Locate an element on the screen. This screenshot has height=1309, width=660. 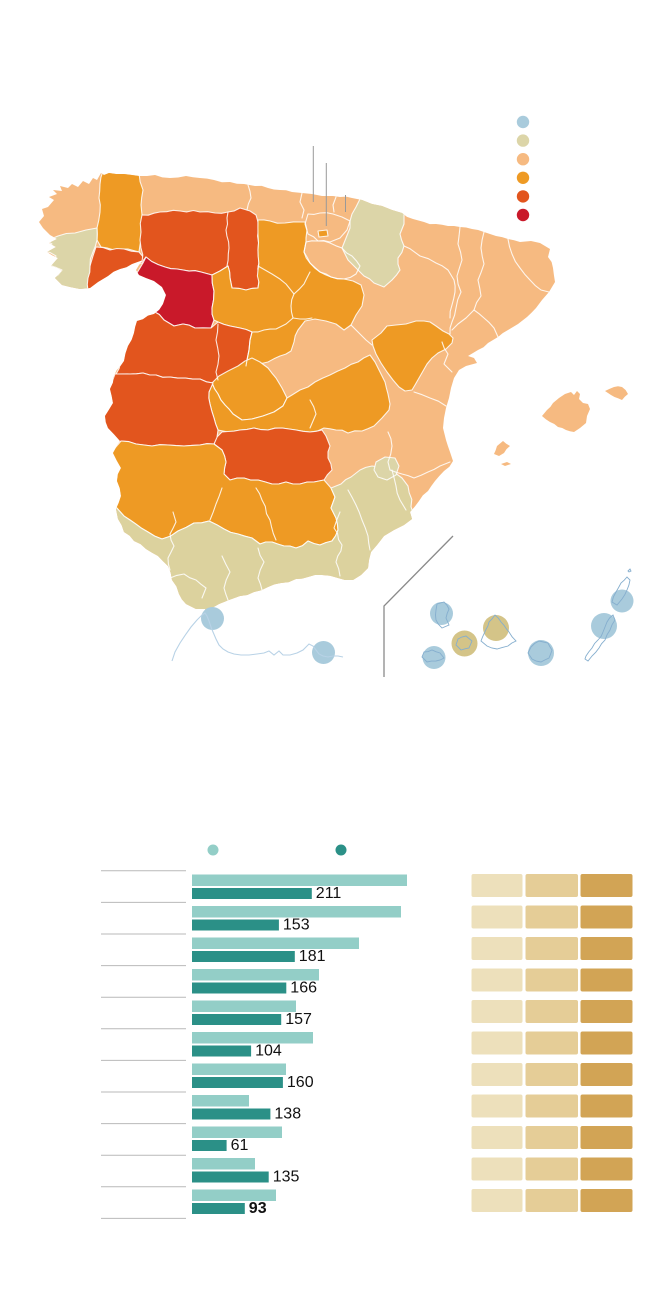
svg-text: 181 is located at coordinates (312, 956).